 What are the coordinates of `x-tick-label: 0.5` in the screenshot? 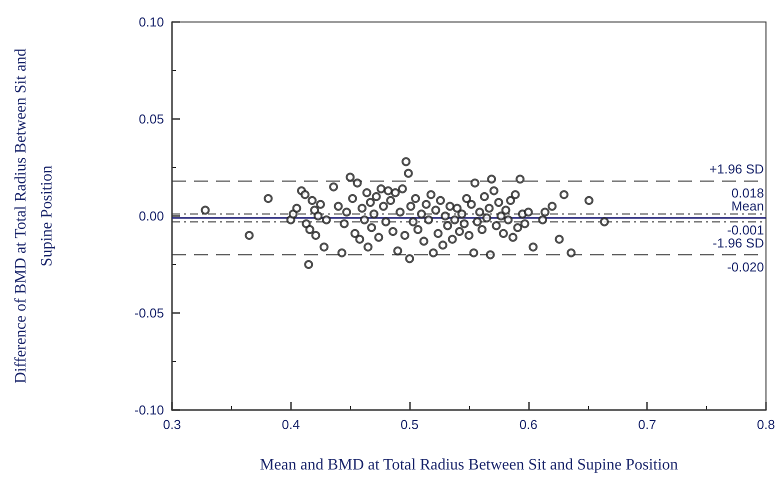 It's located at (409, 424).